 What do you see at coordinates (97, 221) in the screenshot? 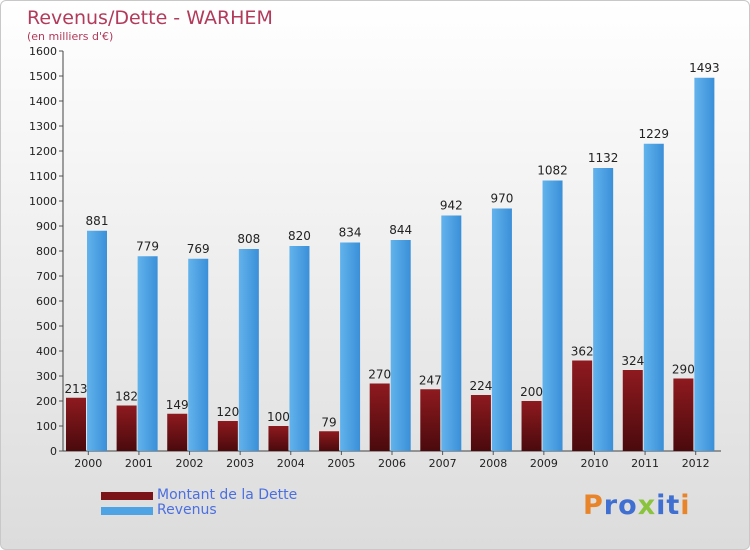
I see `data-label-revenue: 881` at bounding box center [97, 221].